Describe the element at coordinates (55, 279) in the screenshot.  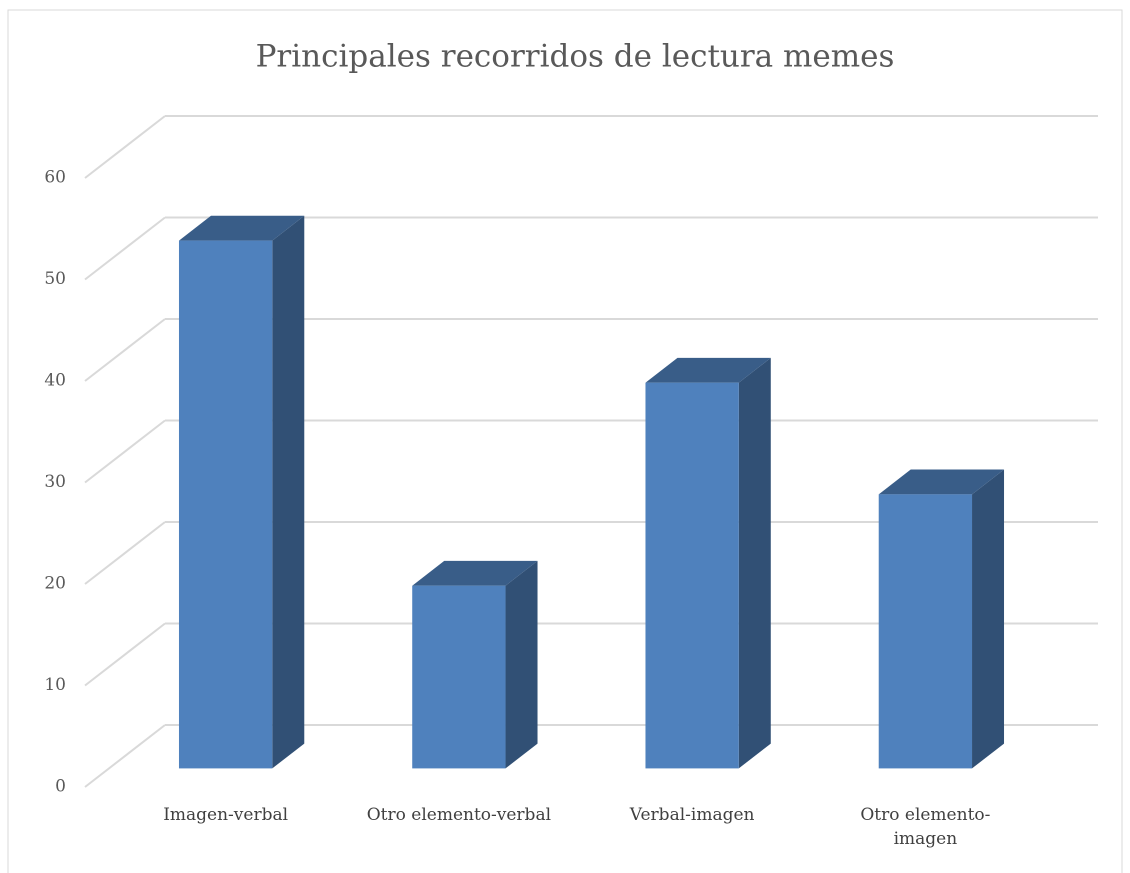
I see `y-tick-label: 50` at that location.